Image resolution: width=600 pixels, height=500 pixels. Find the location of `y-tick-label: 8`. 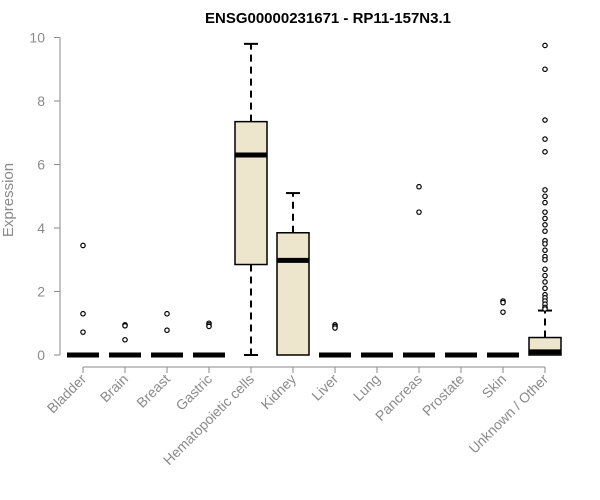

y-tick-label: 8 is located at coordinates (41, 101).